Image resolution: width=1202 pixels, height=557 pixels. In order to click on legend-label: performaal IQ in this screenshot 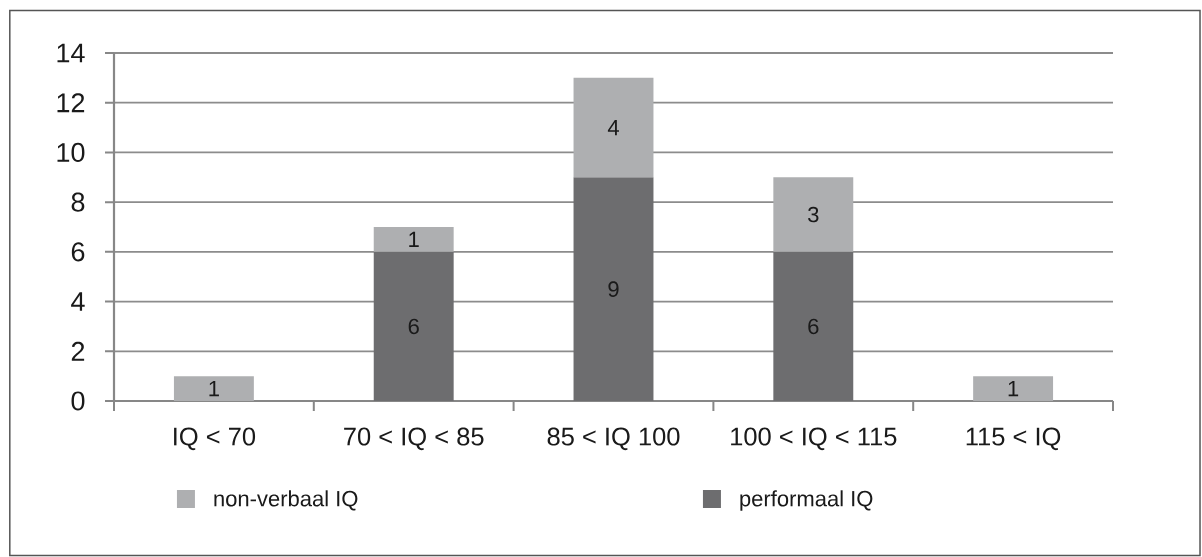, I will do `click(806, 500)`.